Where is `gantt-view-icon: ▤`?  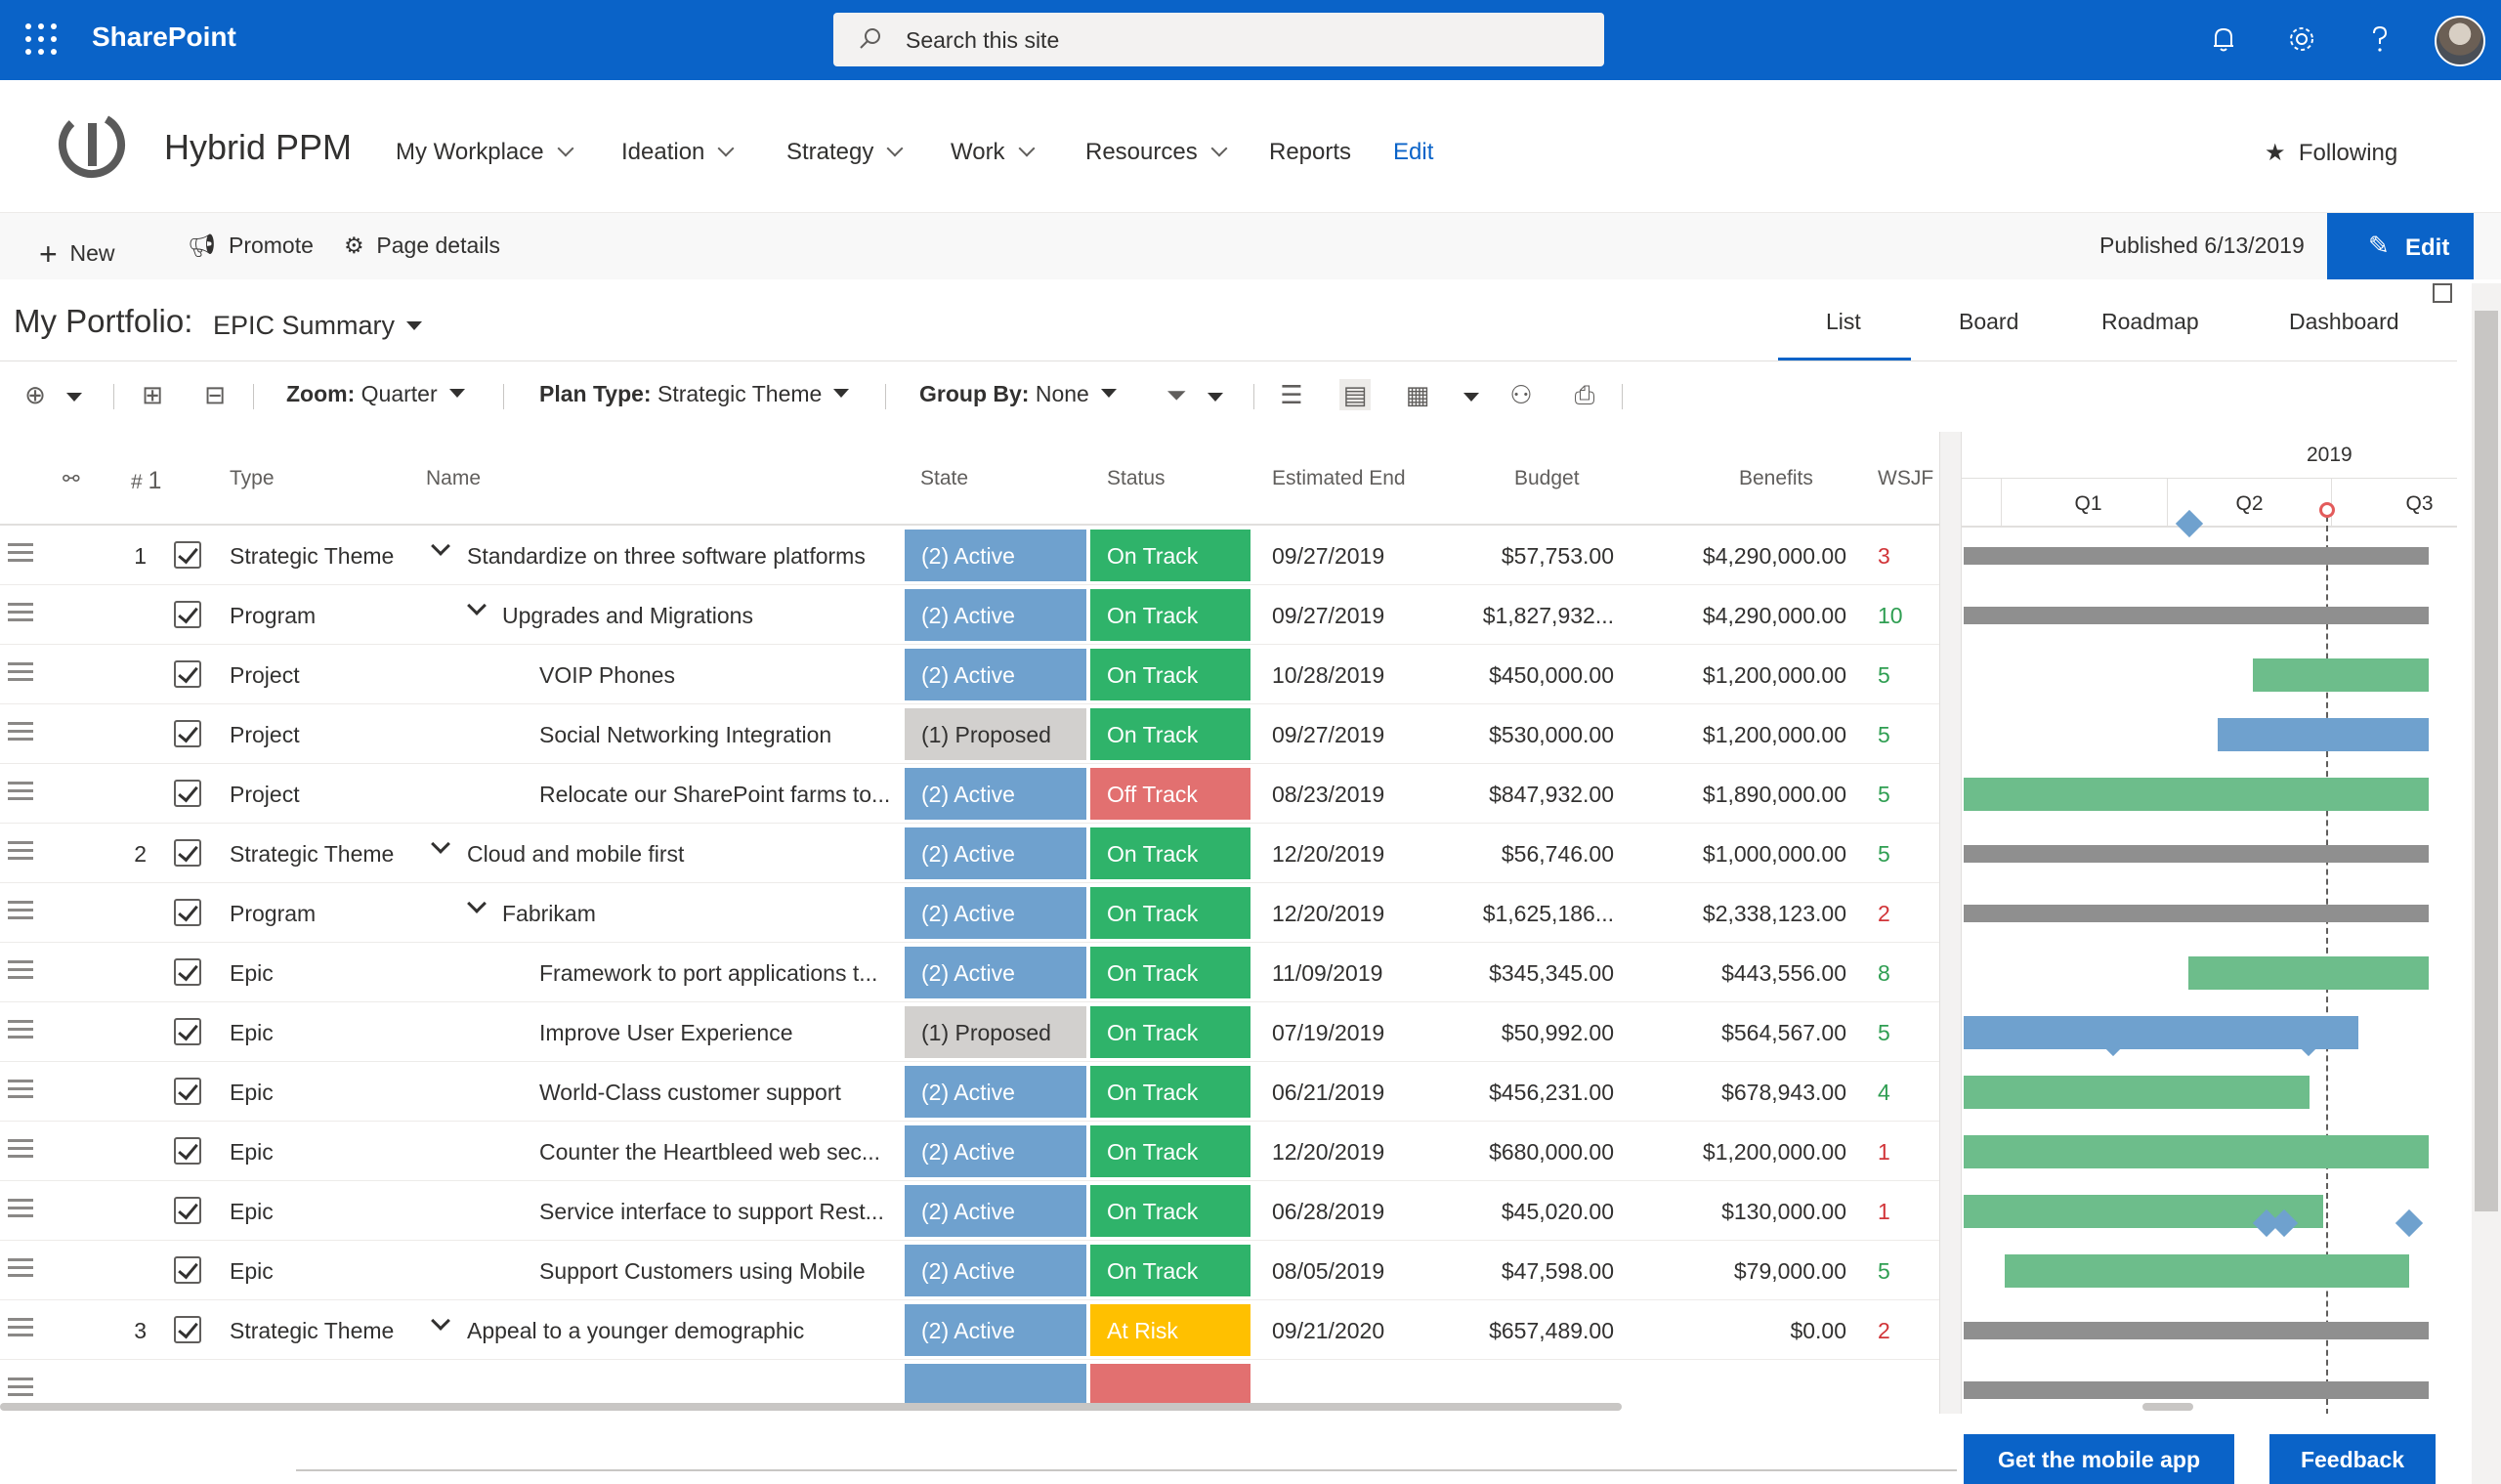 gantt-view-icon: ▤ is located at coordinates (1355, 394).